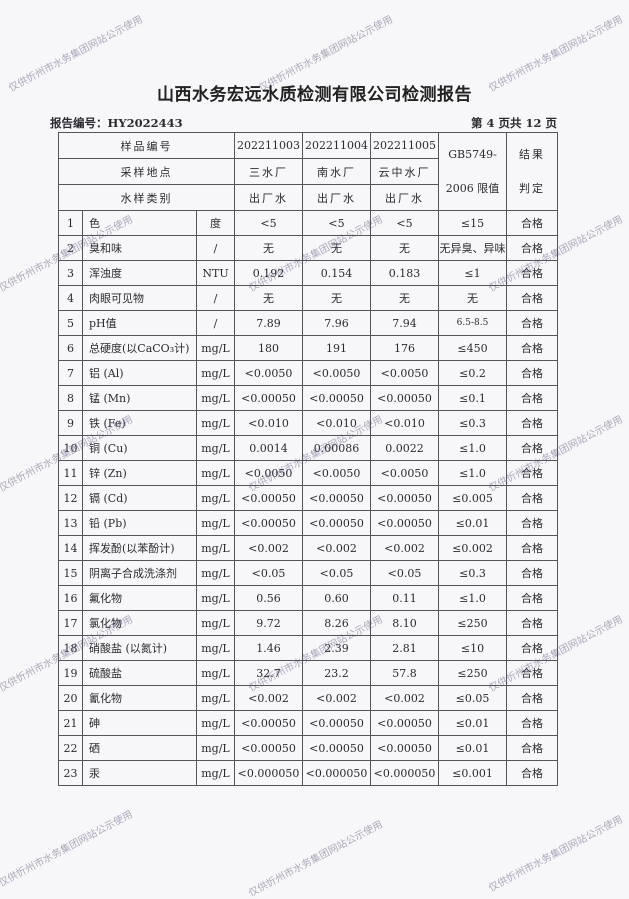 This screenshot has height=899, width=629. Describe the element at coordinates (268, 698) in the screenshot. I see `value-sample-1: <0.002` at that location.